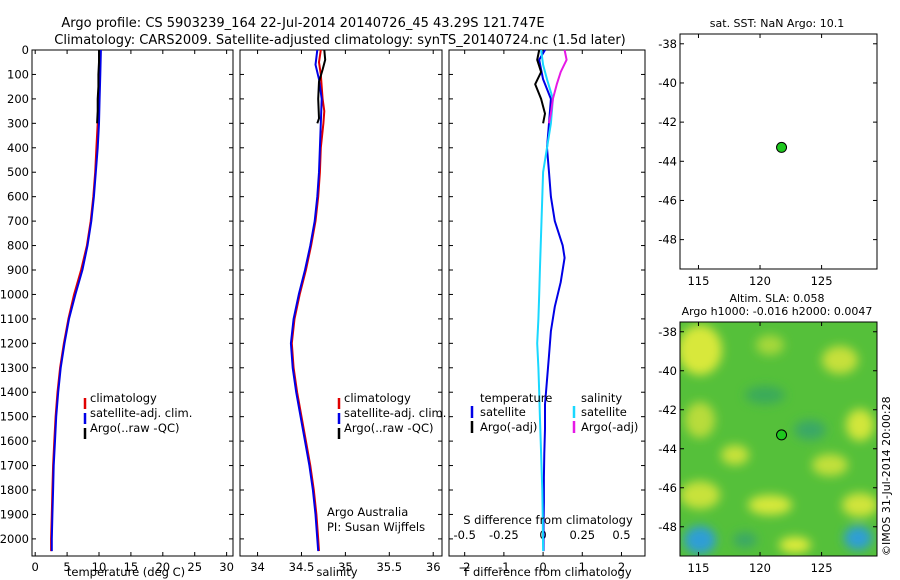  What do you see at coordinates (604, 412) in the screenshot?
I see `diff-legend-ssat: satellite` at bounding box center [604, 412].